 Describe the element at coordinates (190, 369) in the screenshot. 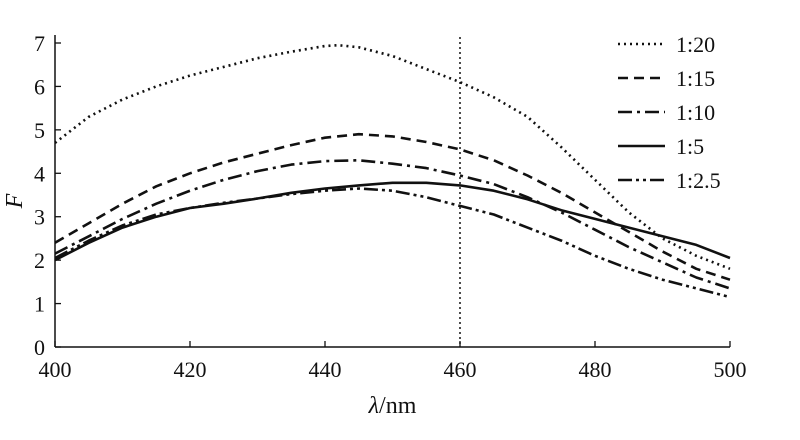

I see `x-tick-label: 420` at that location.